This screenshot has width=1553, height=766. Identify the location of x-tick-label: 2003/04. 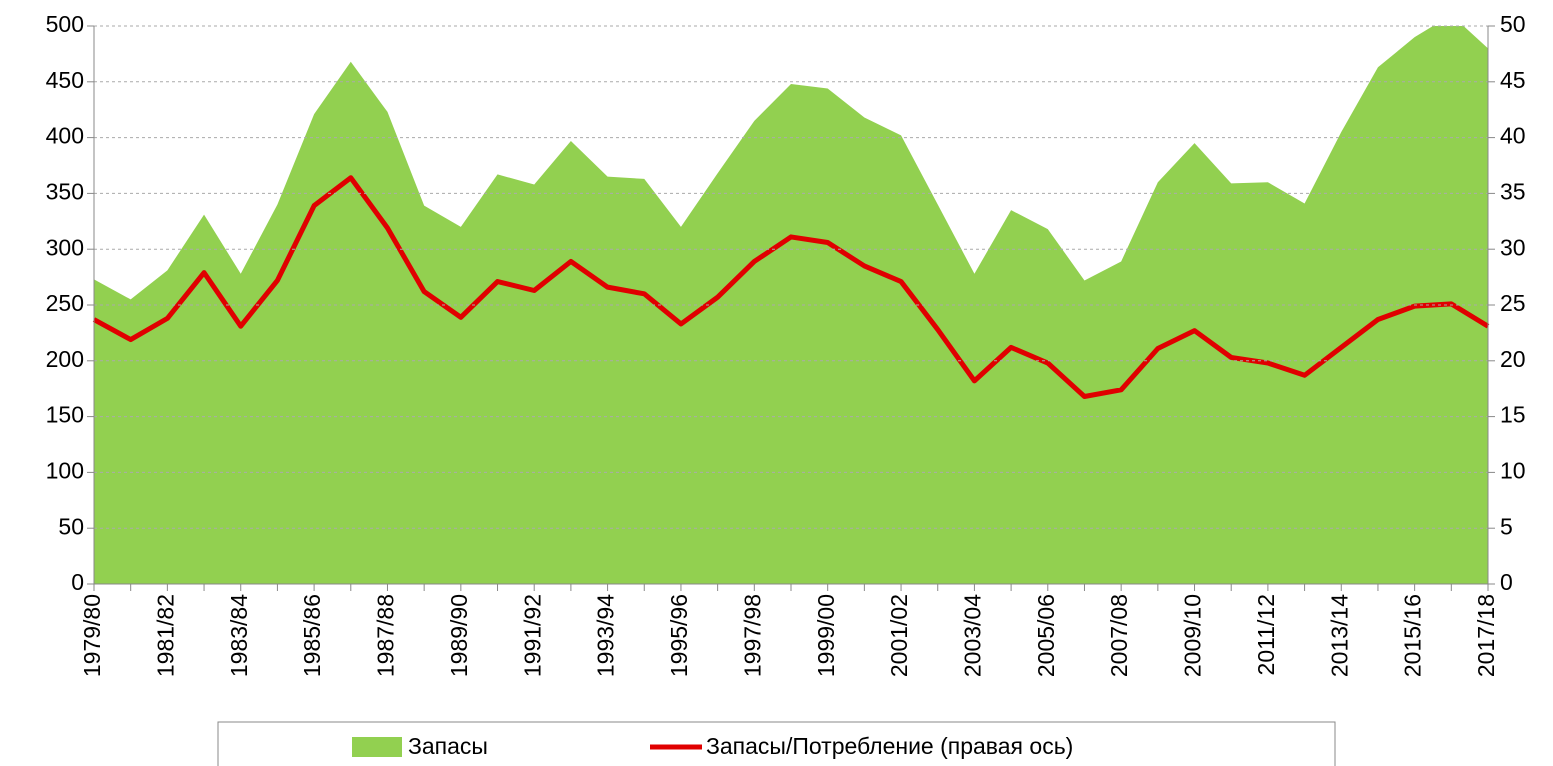
(972, 635).